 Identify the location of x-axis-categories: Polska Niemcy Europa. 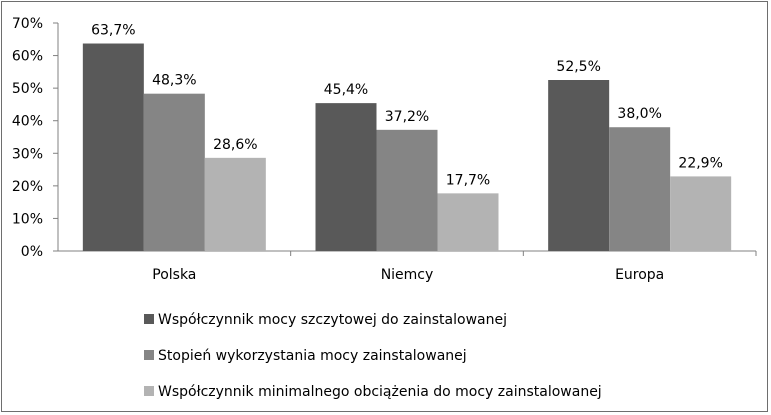
(408, 275).